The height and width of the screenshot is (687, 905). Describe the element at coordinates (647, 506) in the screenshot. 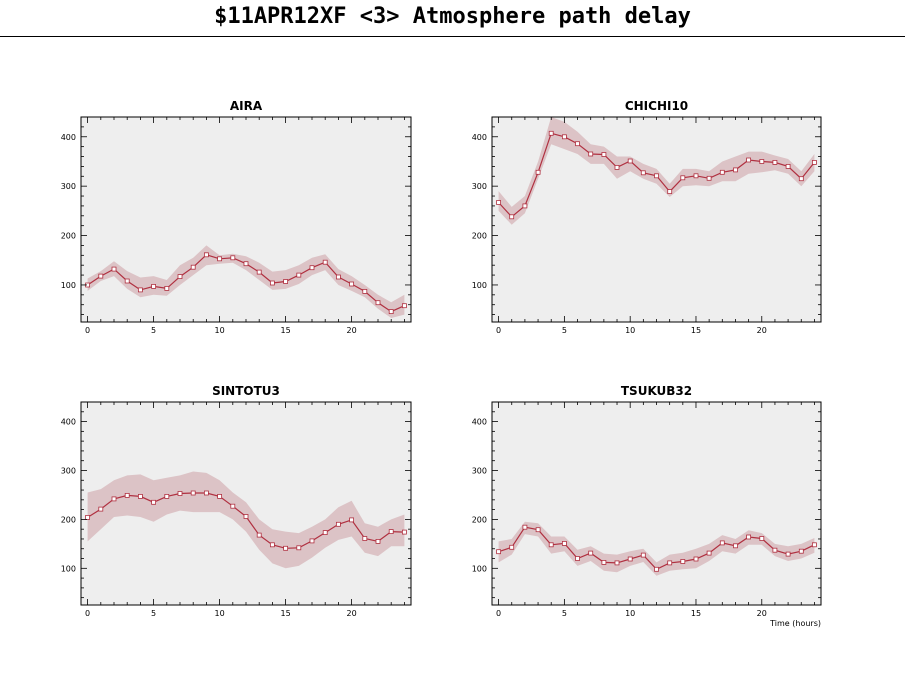

I see `chart-panel-3: TSUKUB32 0 5 10 15 20 100 200 300 400 Time (hours)` at that location.